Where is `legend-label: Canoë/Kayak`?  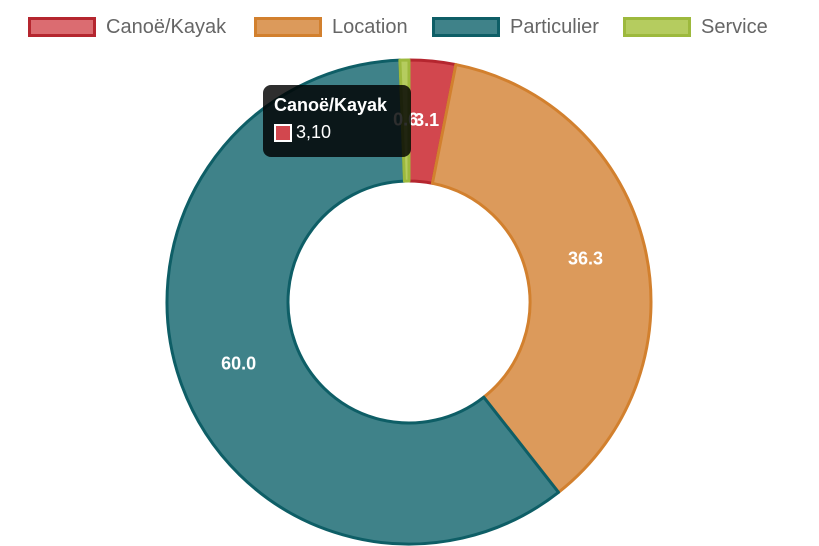 legend-label: Canoë/Kayak is located at coordinates (166, 26).